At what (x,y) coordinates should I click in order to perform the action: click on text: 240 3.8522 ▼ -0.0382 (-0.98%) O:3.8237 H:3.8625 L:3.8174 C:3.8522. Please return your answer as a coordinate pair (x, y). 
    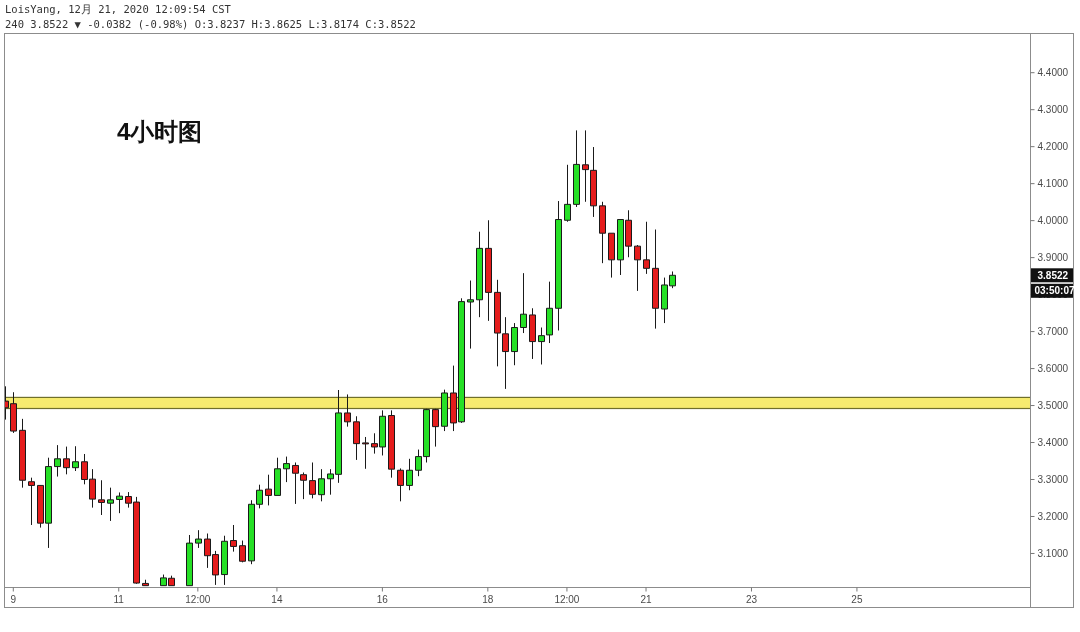
    Looking at the image, I should click on (210, 24).